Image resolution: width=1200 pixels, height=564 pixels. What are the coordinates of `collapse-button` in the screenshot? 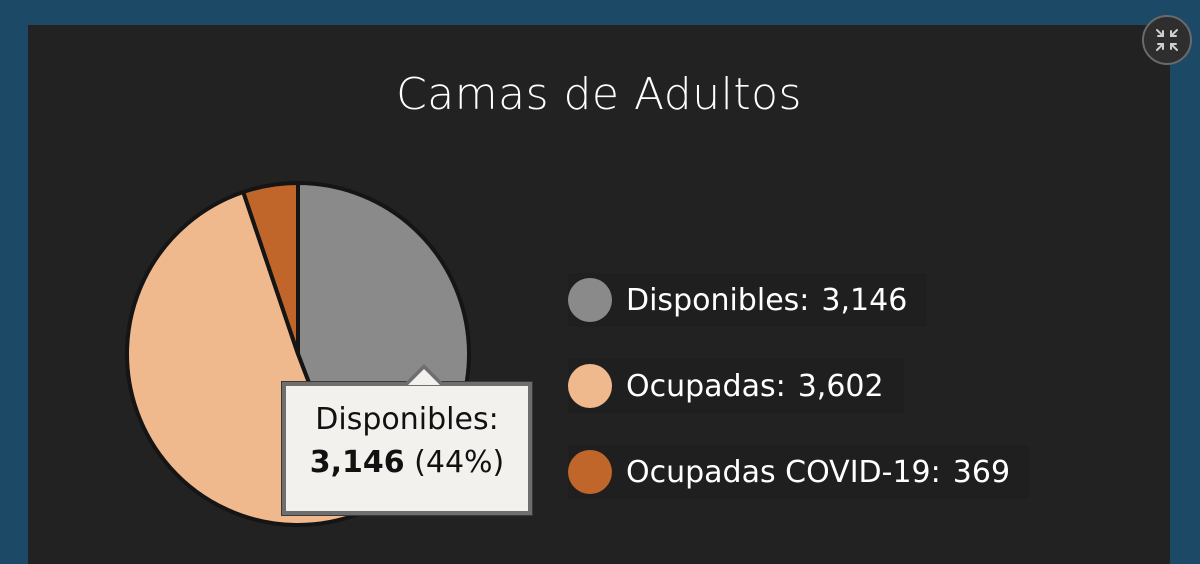 It's located at (1167, 40).